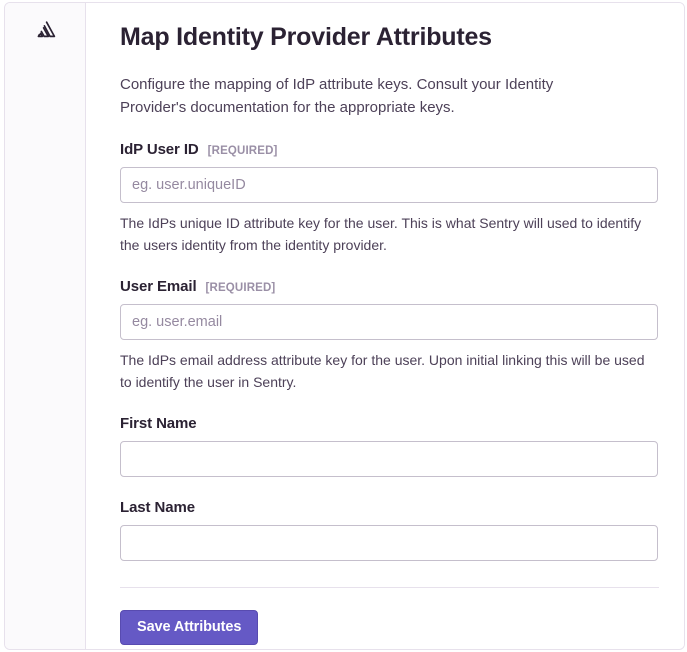  Describe the element at coordinates (45, 326) in the screenshot. I see `sidebar` at that location.